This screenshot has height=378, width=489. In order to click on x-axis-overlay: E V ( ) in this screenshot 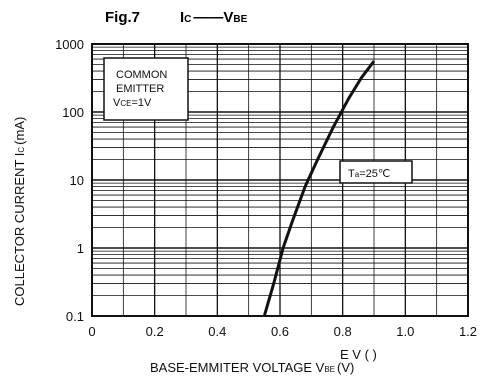, I will do `click(358, 354)`.